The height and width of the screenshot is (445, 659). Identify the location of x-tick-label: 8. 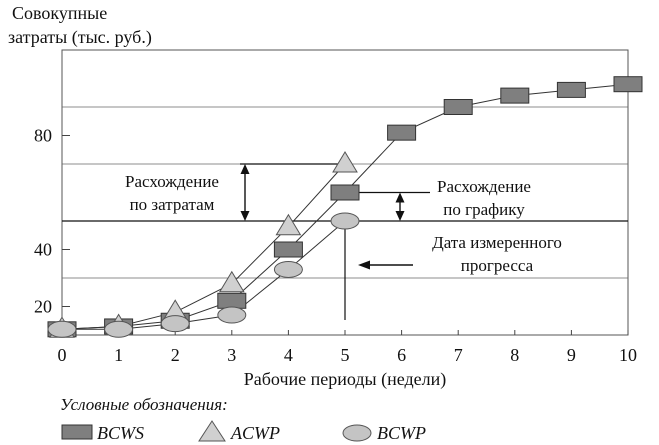
(514, 355).